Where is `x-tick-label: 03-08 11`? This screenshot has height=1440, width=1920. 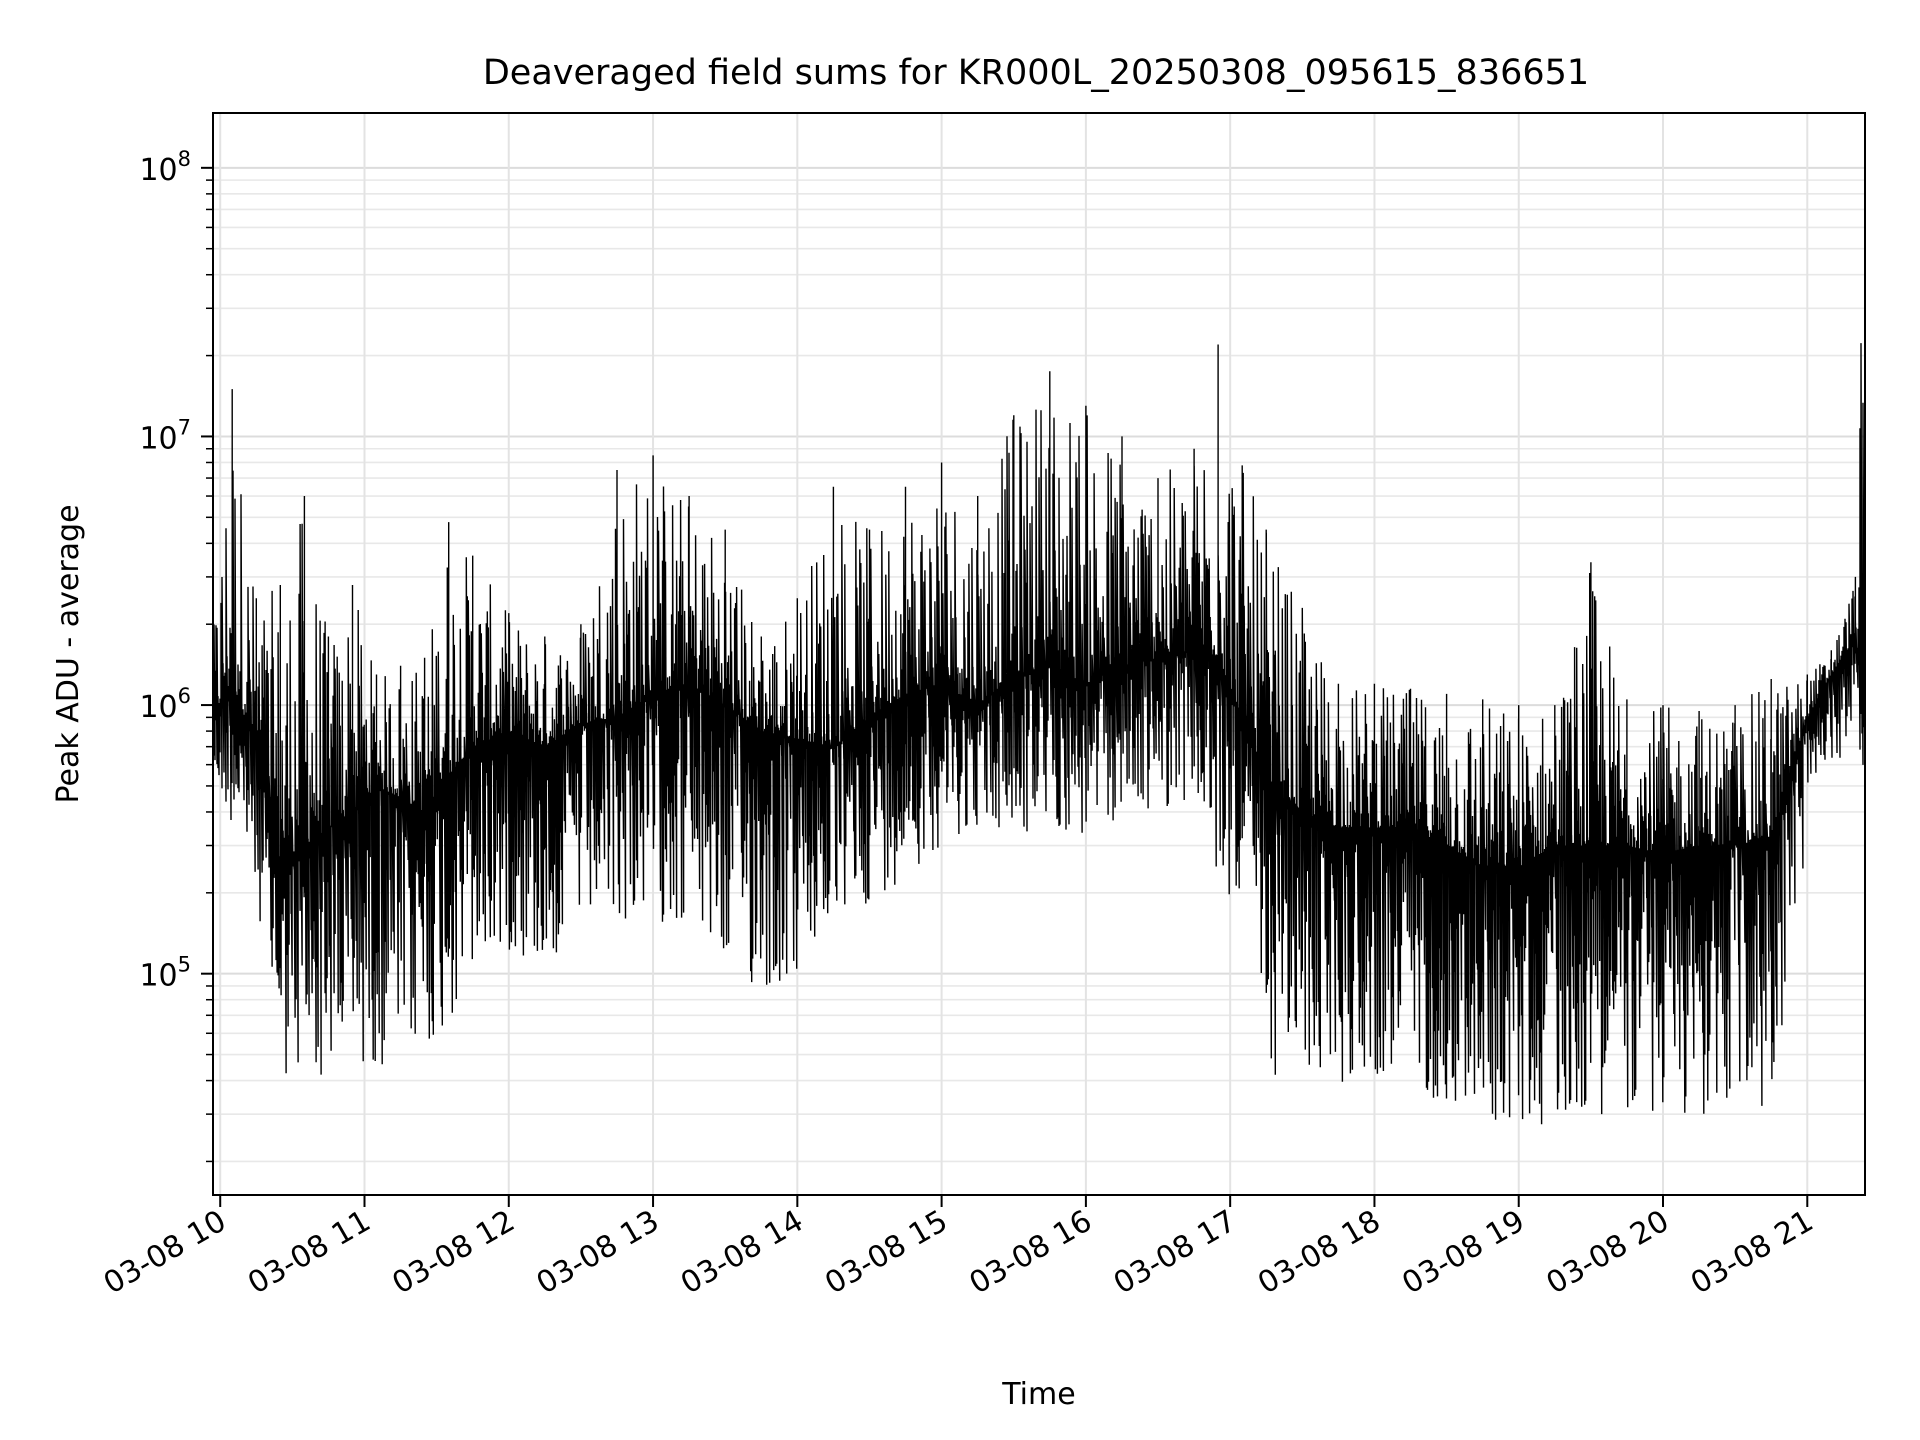 x-tick-label: 03-08 11 is located at coordinates (309, 1253).